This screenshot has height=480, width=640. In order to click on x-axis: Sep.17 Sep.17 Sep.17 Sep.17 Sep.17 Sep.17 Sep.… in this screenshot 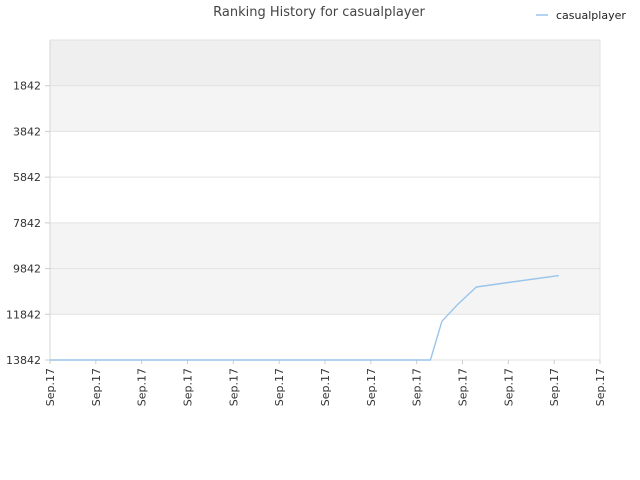, I will do `click(325, 383)`.